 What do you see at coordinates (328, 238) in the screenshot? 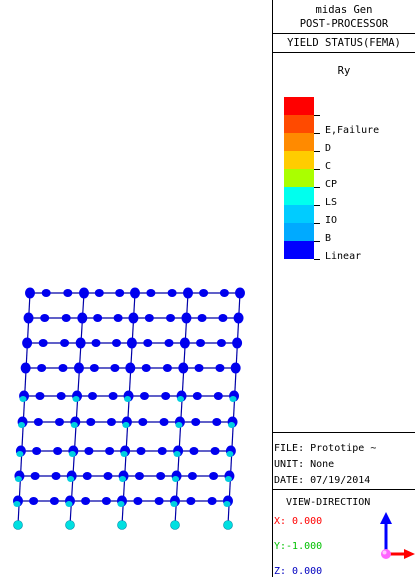
I see `legend-label: B` at bounding box center [328, 238].